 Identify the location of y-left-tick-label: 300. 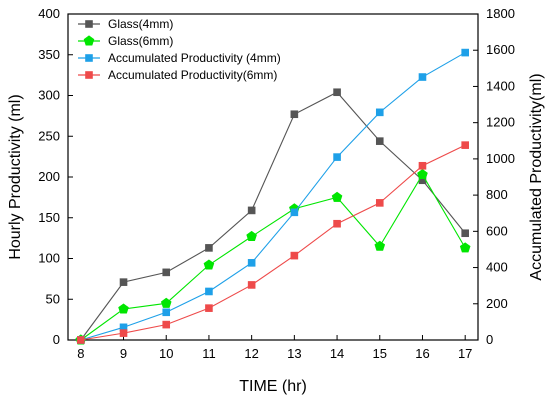
(49, 95).